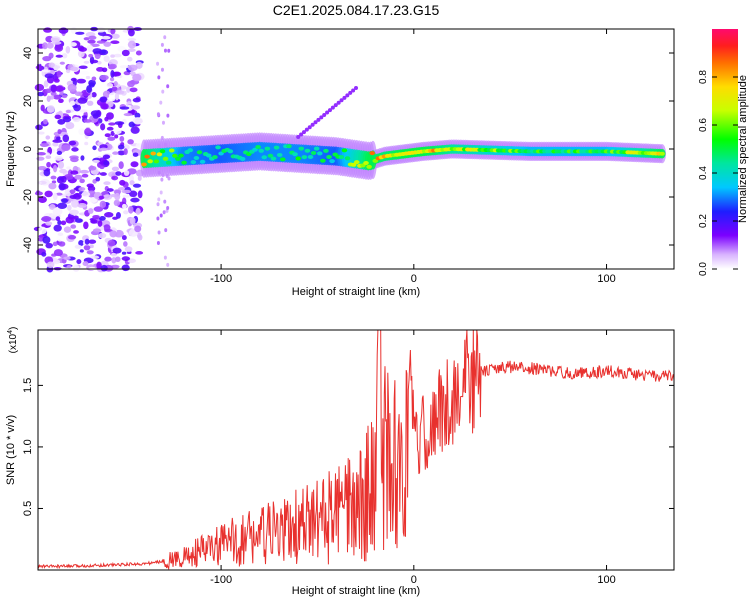 The image size is (750, 605). Describe the element at coordinates (28, 385) in the screenshot. I see `snr-y-tick-label: 1.5` at that location.